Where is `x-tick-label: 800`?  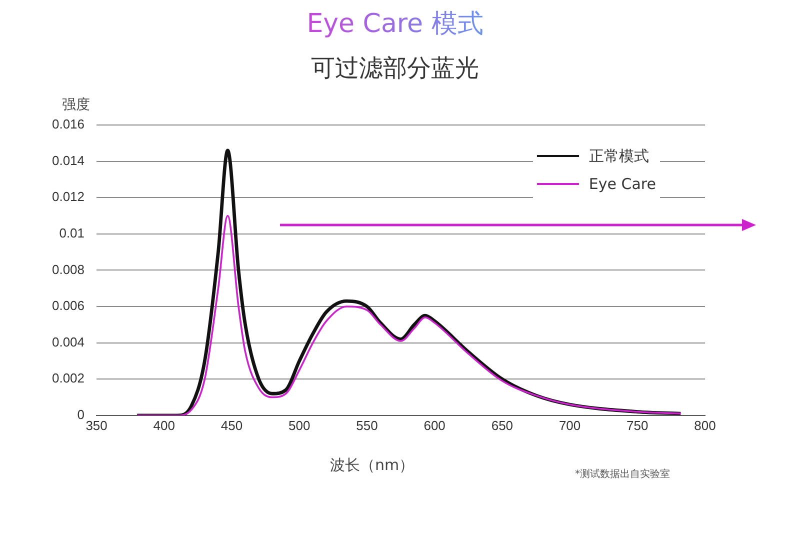 x-tick-label: 800 is located at coordinates (705, 425).